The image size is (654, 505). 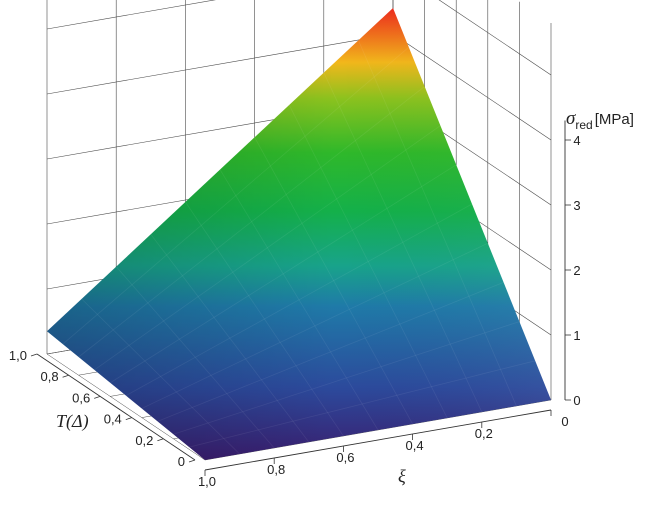 What do you see at coordinates (415, 445) in the screenshot?
I see `x-tick-label: 0,4` at bounding box center [415, 445].